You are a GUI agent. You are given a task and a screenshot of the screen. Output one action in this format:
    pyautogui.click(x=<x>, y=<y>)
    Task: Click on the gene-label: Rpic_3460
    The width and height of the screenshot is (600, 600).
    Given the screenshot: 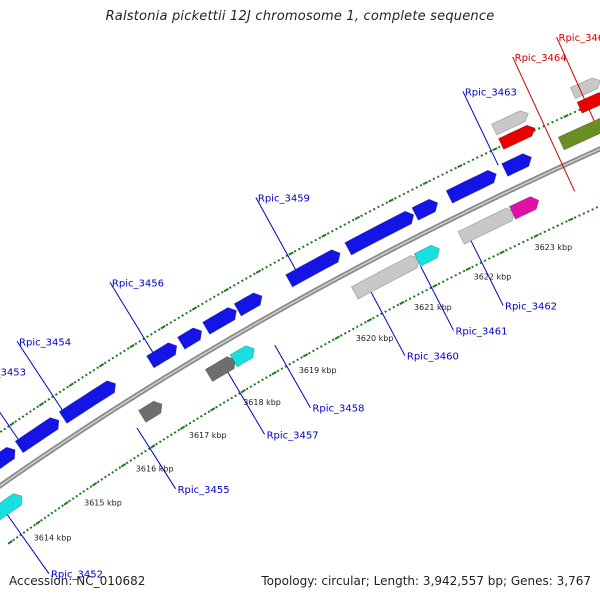 What is the action you would take?
    pyautogui.click(x=433, y=357)
    